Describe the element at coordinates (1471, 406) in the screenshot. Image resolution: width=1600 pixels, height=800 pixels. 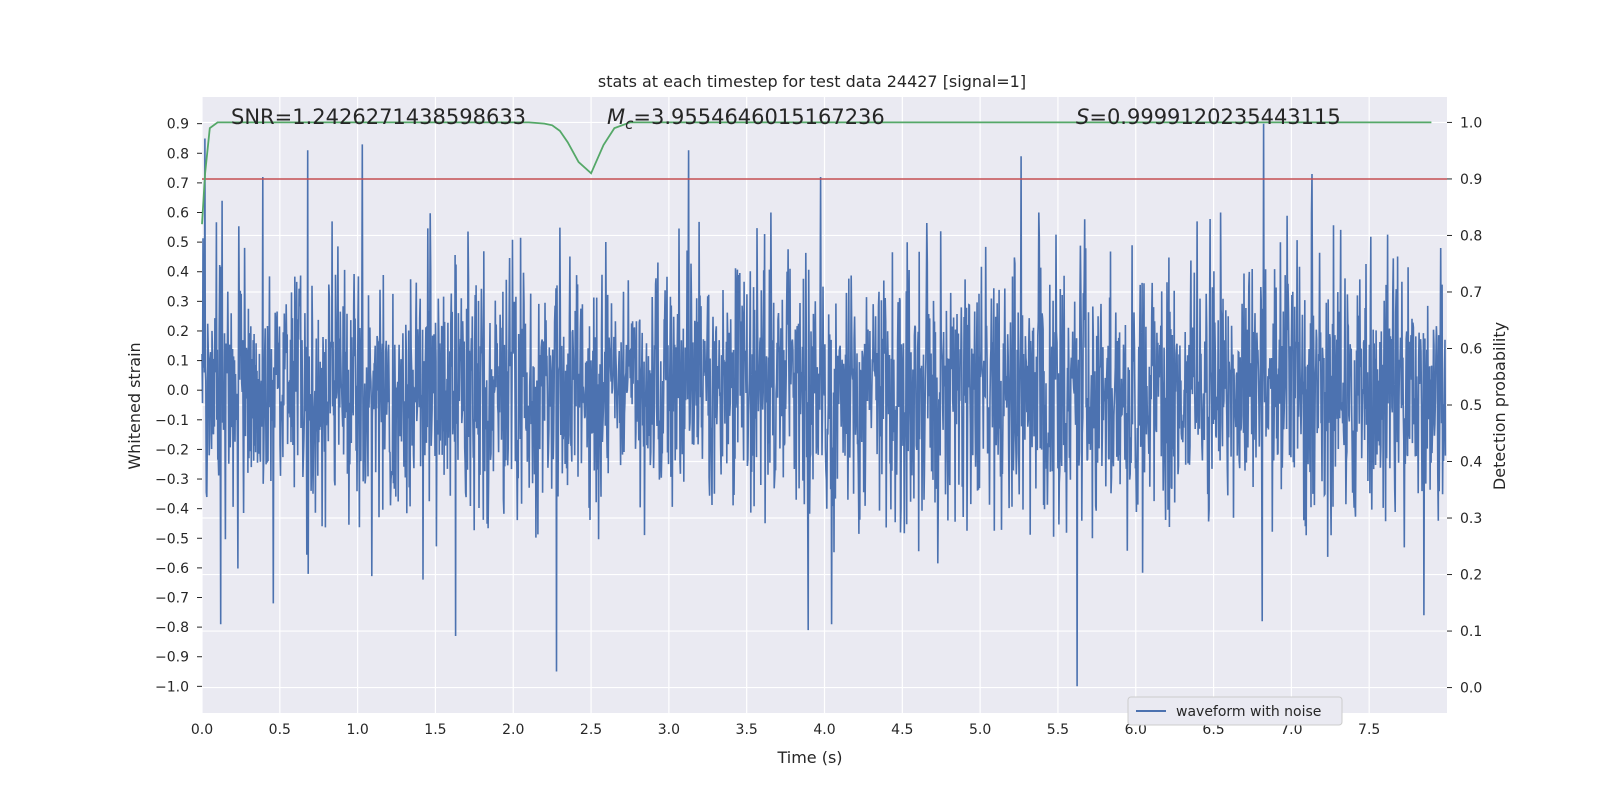
I see `y2-tick-label: 0.5` at that location.